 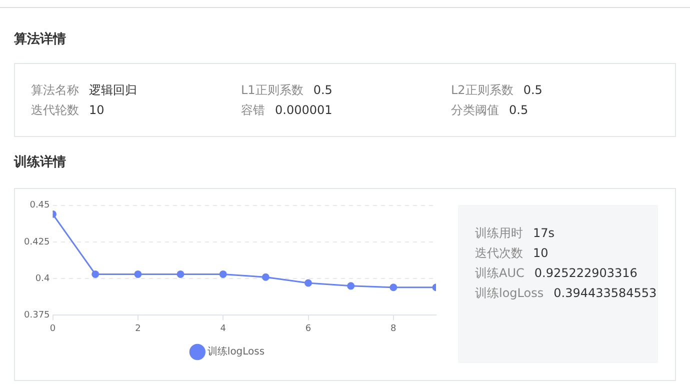 What do you see at coordinates (223, 329) in the screenshot?
I see `x-tick-label: 4` at bounding box center [223, 329].